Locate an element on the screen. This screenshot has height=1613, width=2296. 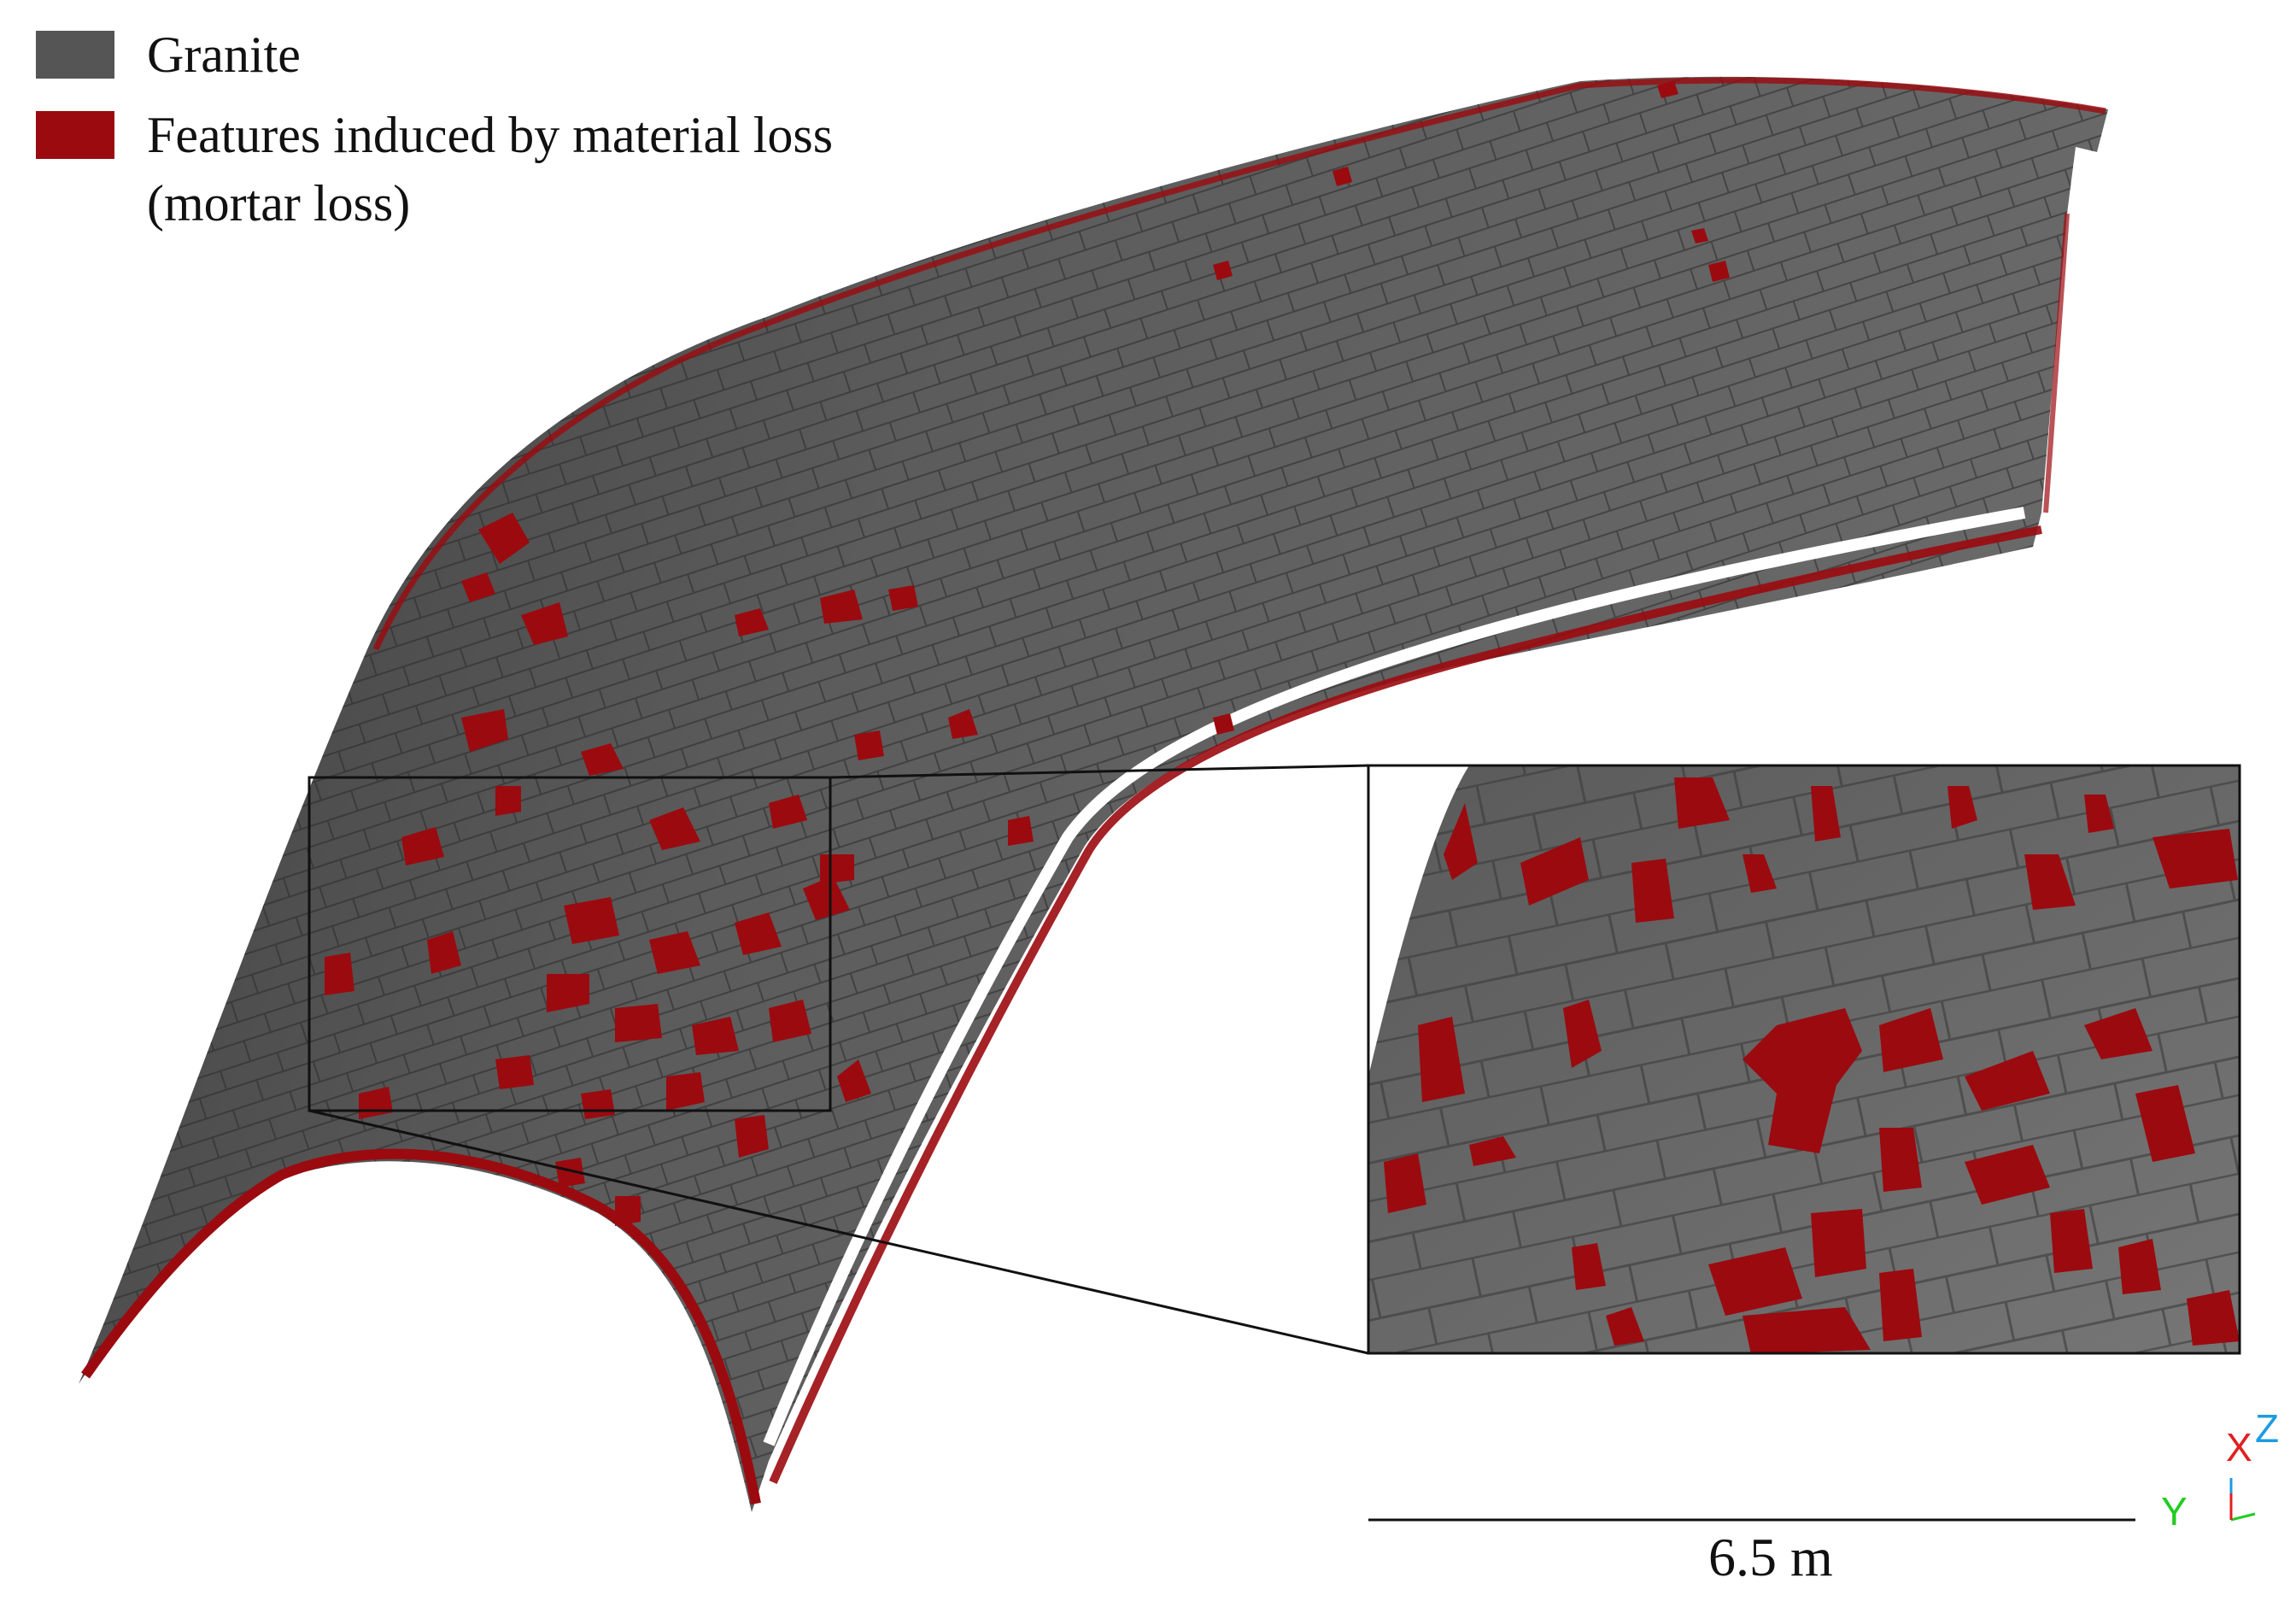
axis-x-label: X is located at coordinates (2239, 1447).